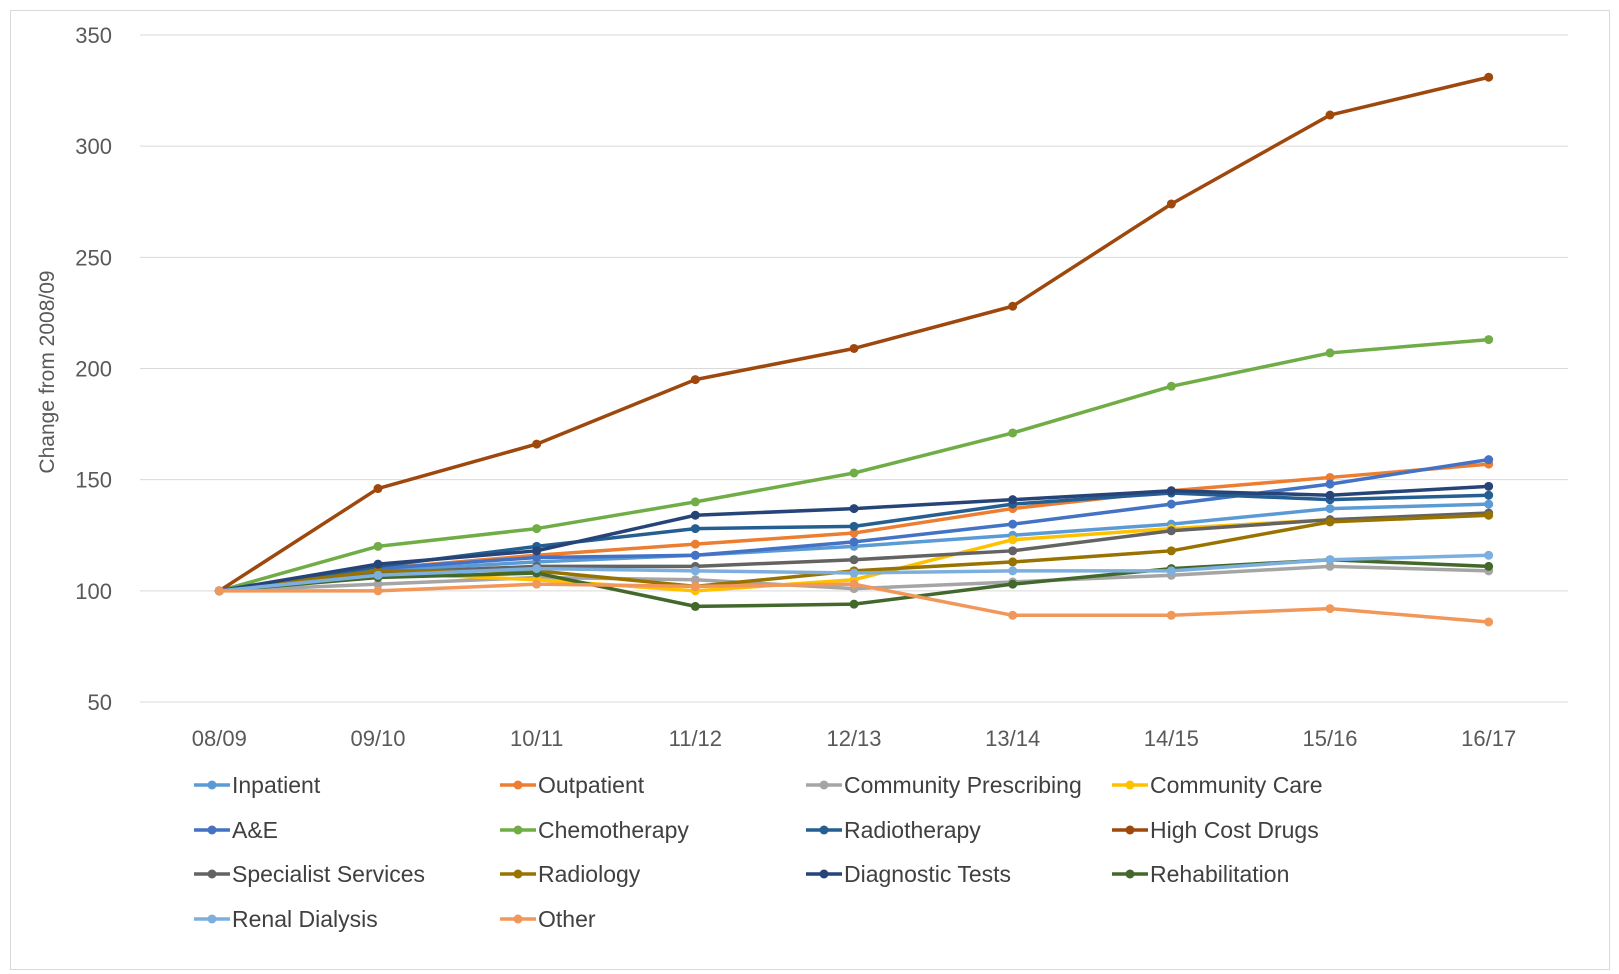 The width and height of the screenshot is (1619, 974). I want to click on legend-item: Community Care, so click(1217, 785).